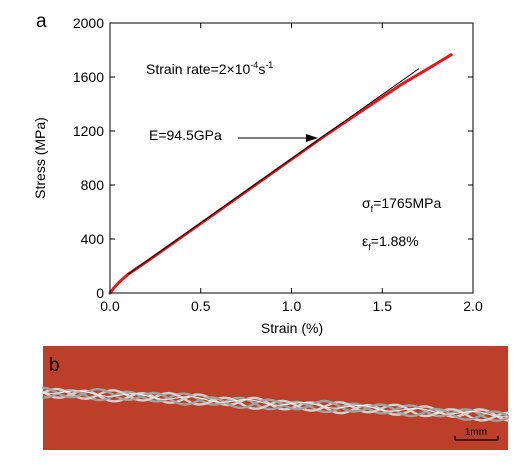 The image size is (523, 473). What do you see at coordinates (54, 365) in the screenshot?
I see `panel-b-label: b` at bounding box center [54, 365].